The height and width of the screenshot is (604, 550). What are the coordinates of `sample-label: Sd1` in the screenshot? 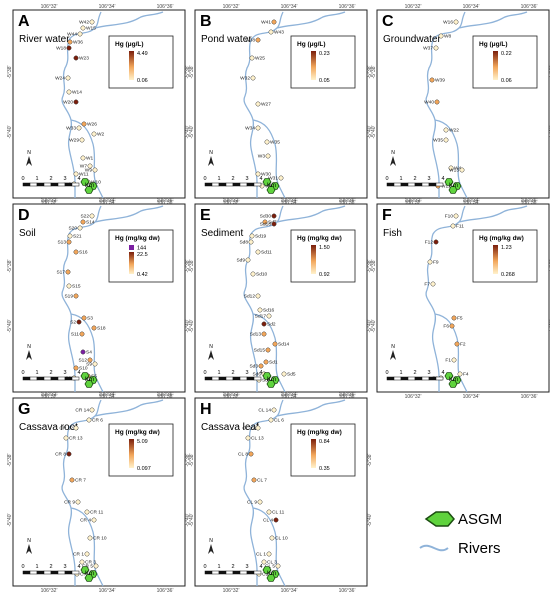 It's located at (273, 363).